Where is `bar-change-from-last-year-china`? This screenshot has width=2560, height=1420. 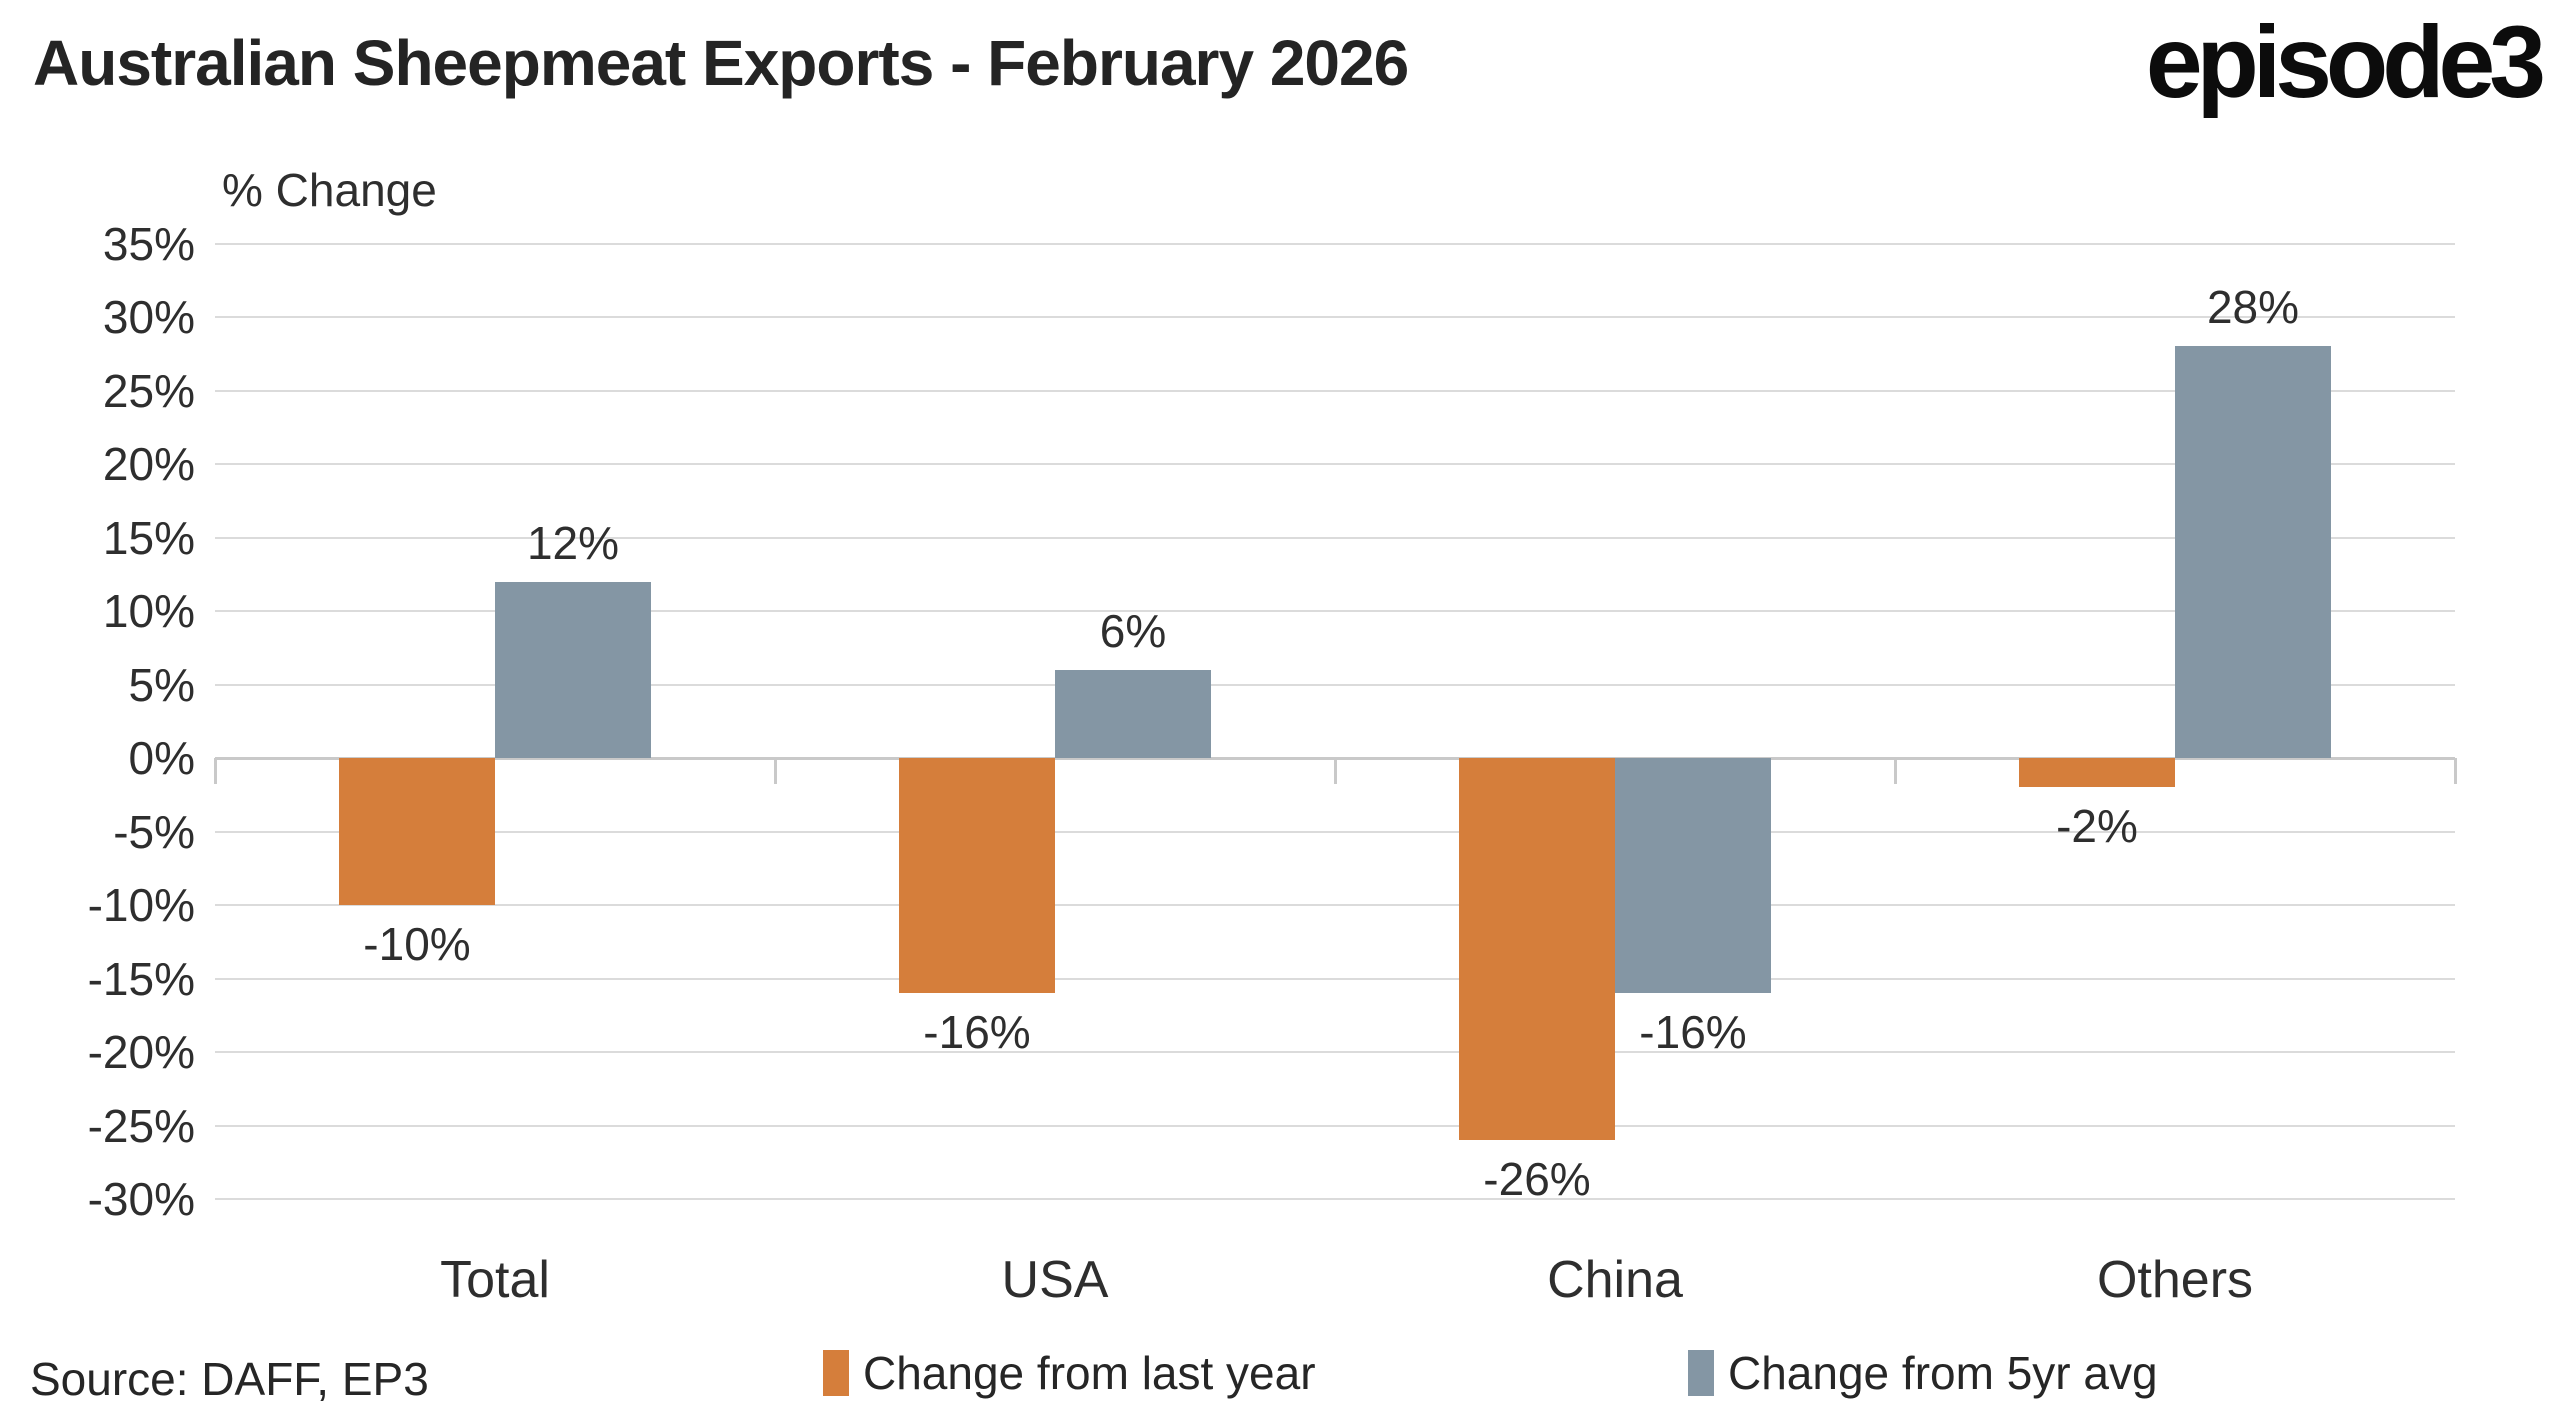 bar-change-from-last-year-china is located at coordinates (1537, 949).